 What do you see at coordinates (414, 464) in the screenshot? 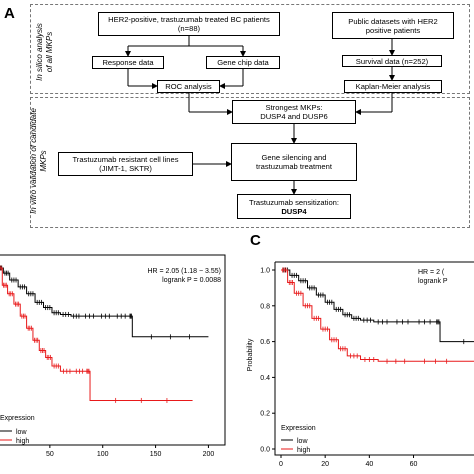
I see `plot-c-x-tick-label: 60` at bounding box center [414, 464].